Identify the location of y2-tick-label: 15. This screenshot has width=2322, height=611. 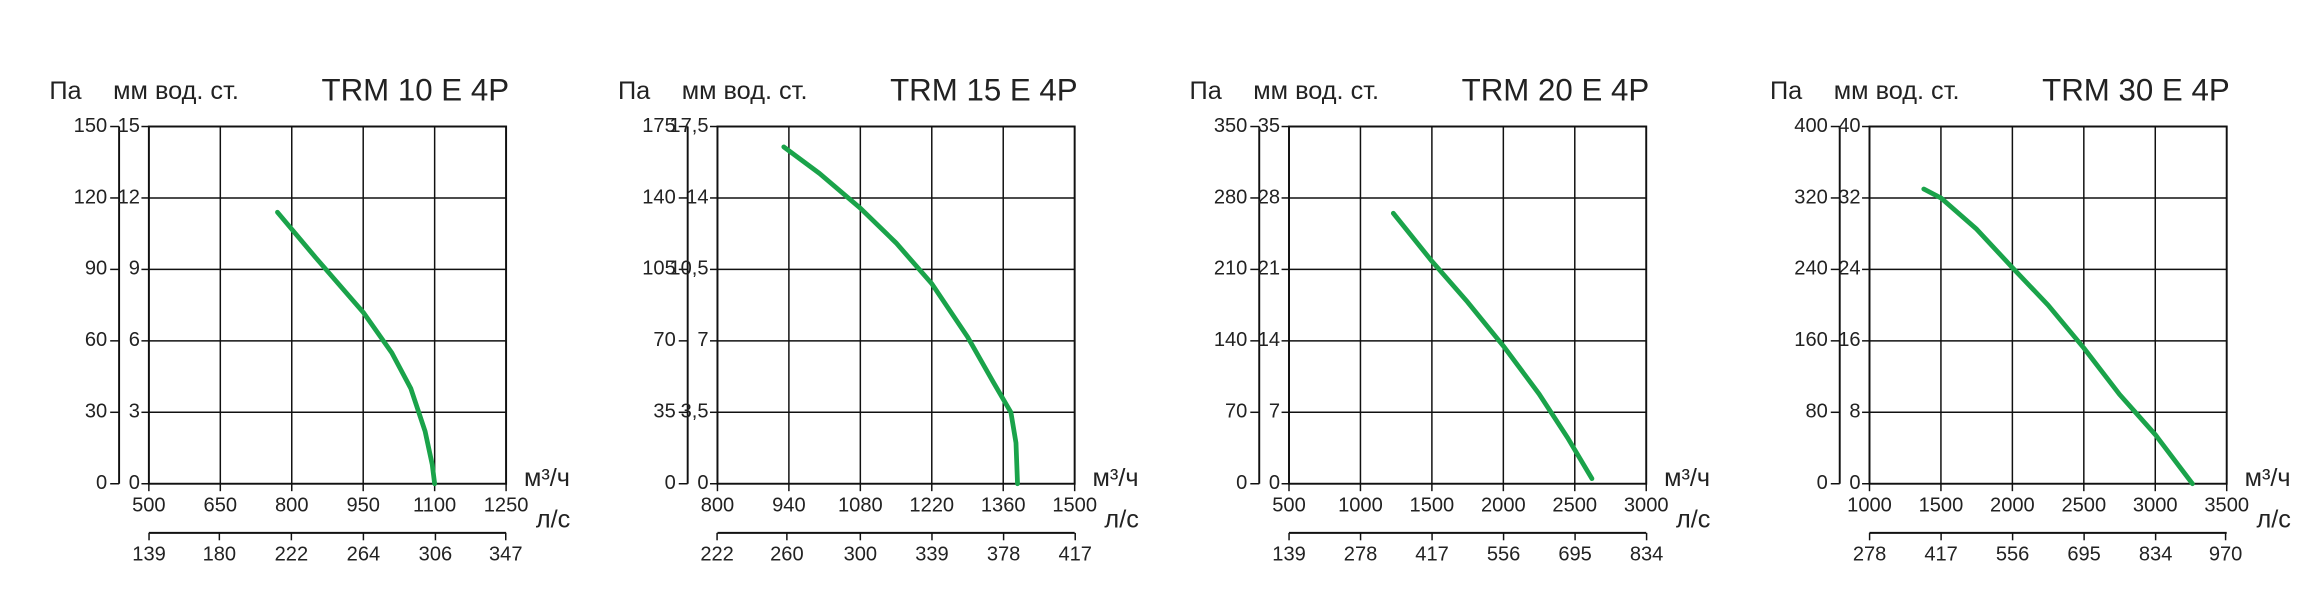
(129, 126).